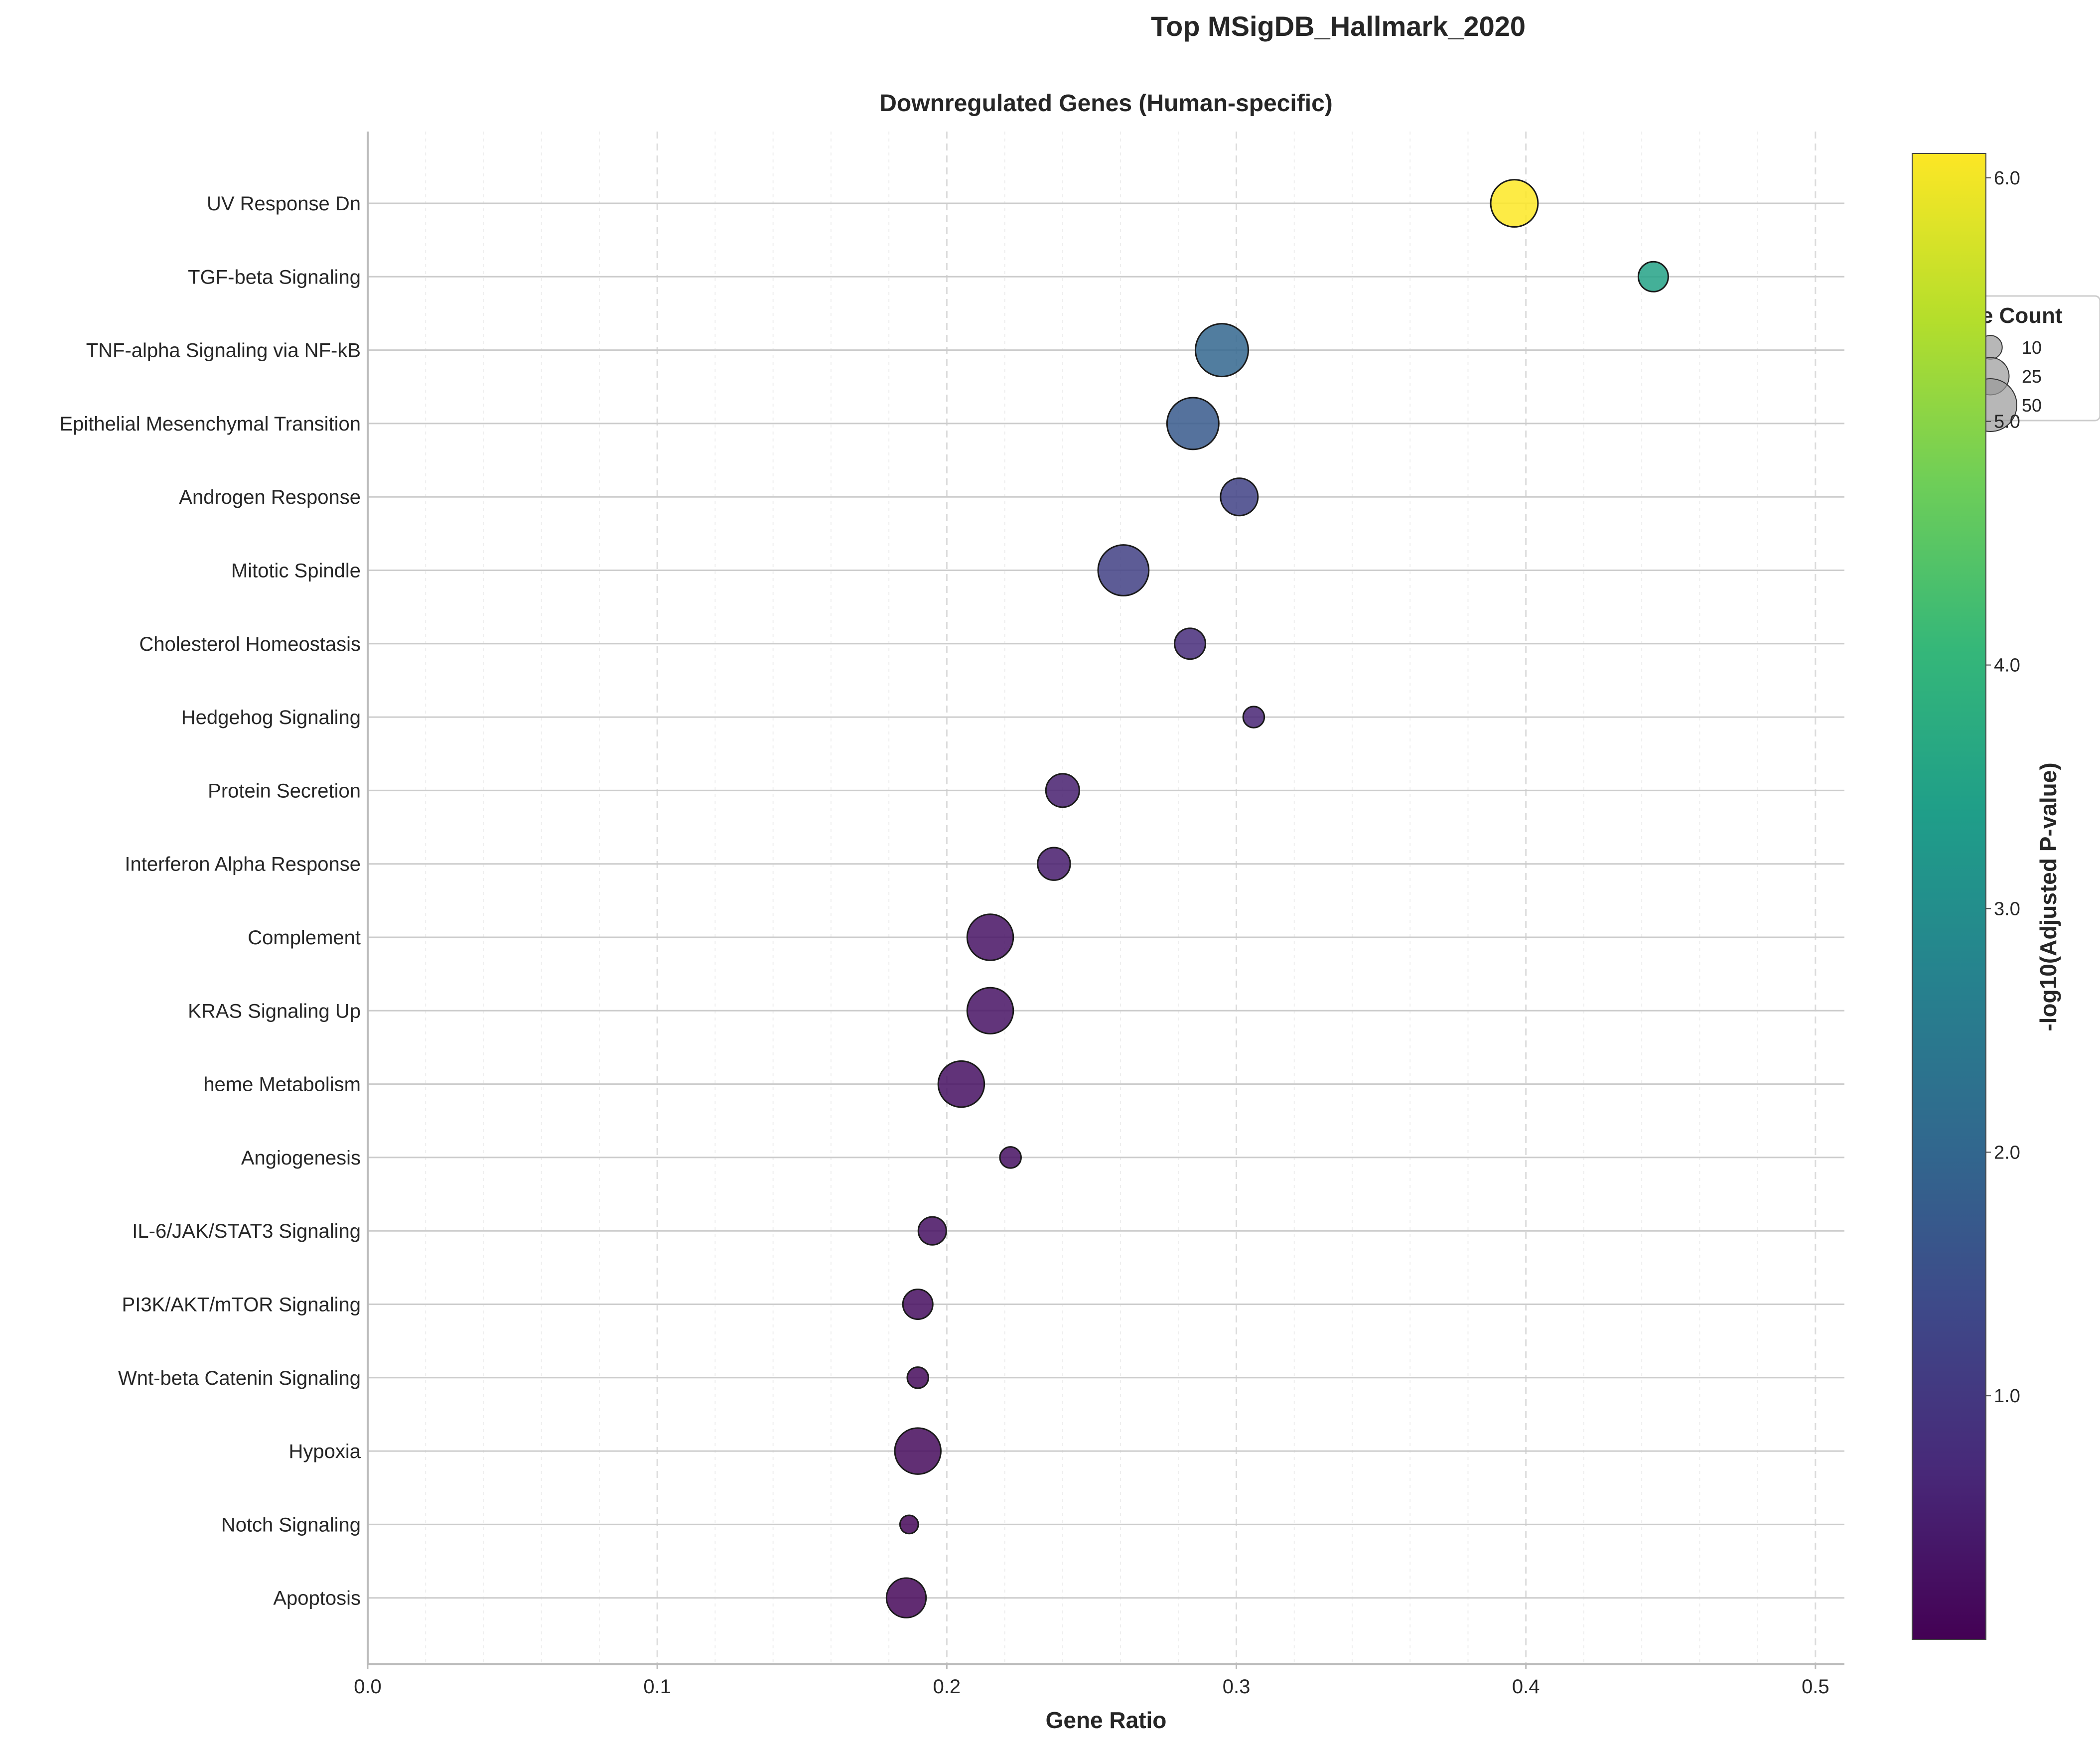 The height and width of the screenshot is (1747, 2100). What do you see at coordinates (1106, 1720) in the screenshot?
I see `x-axis-label: Gene Ratio` at bounding box center [1106, 1720].